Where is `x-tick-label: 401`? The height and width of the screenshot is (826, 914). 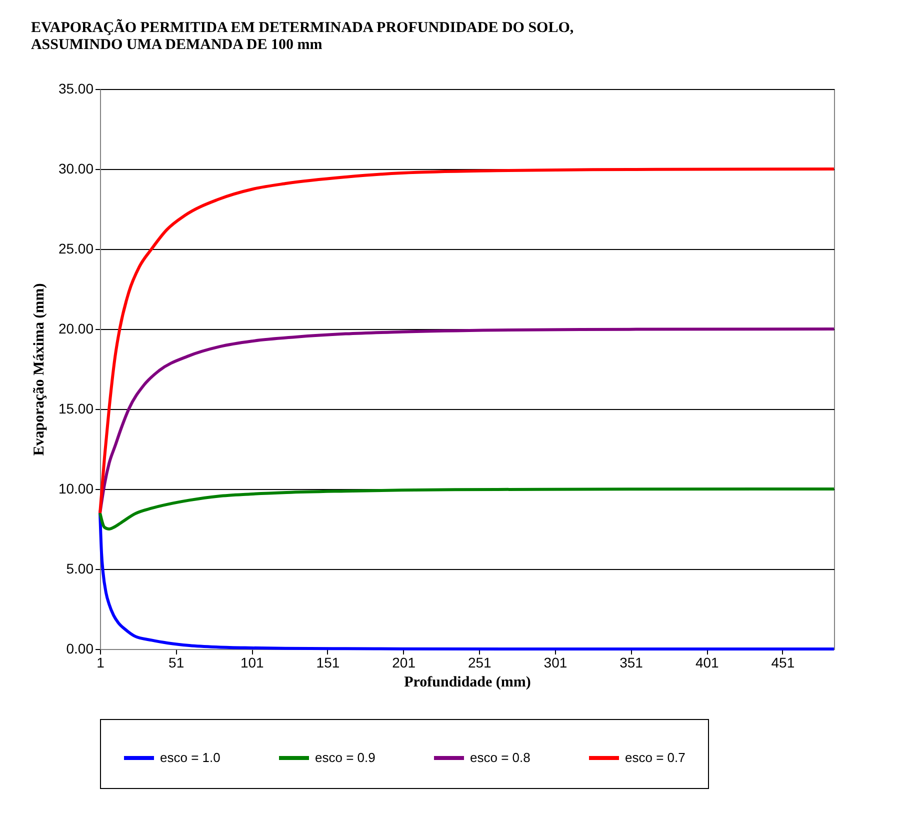
x-tick-label: 401 is located at coordinates (707, 662).